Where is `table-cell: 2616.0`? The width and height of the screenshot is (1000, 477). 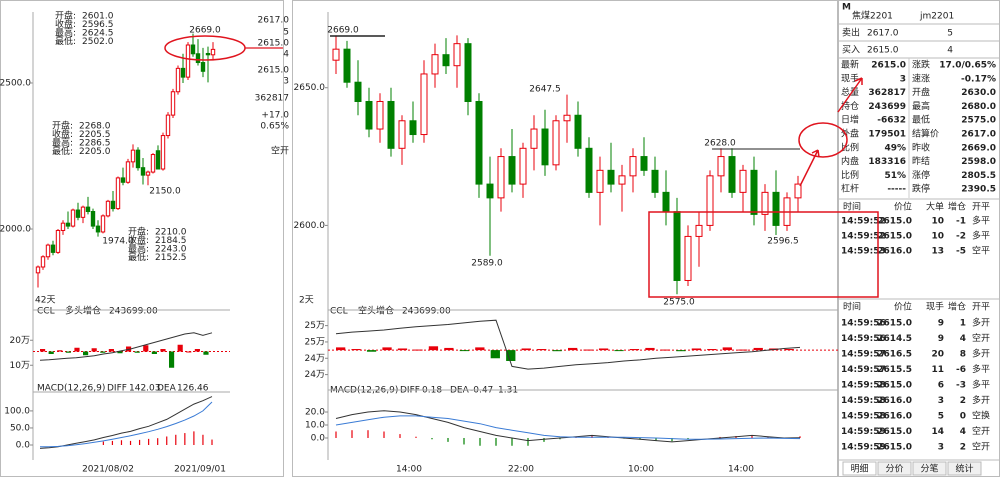 table-cell: 2616.0 is located at coordinates (894, 252).